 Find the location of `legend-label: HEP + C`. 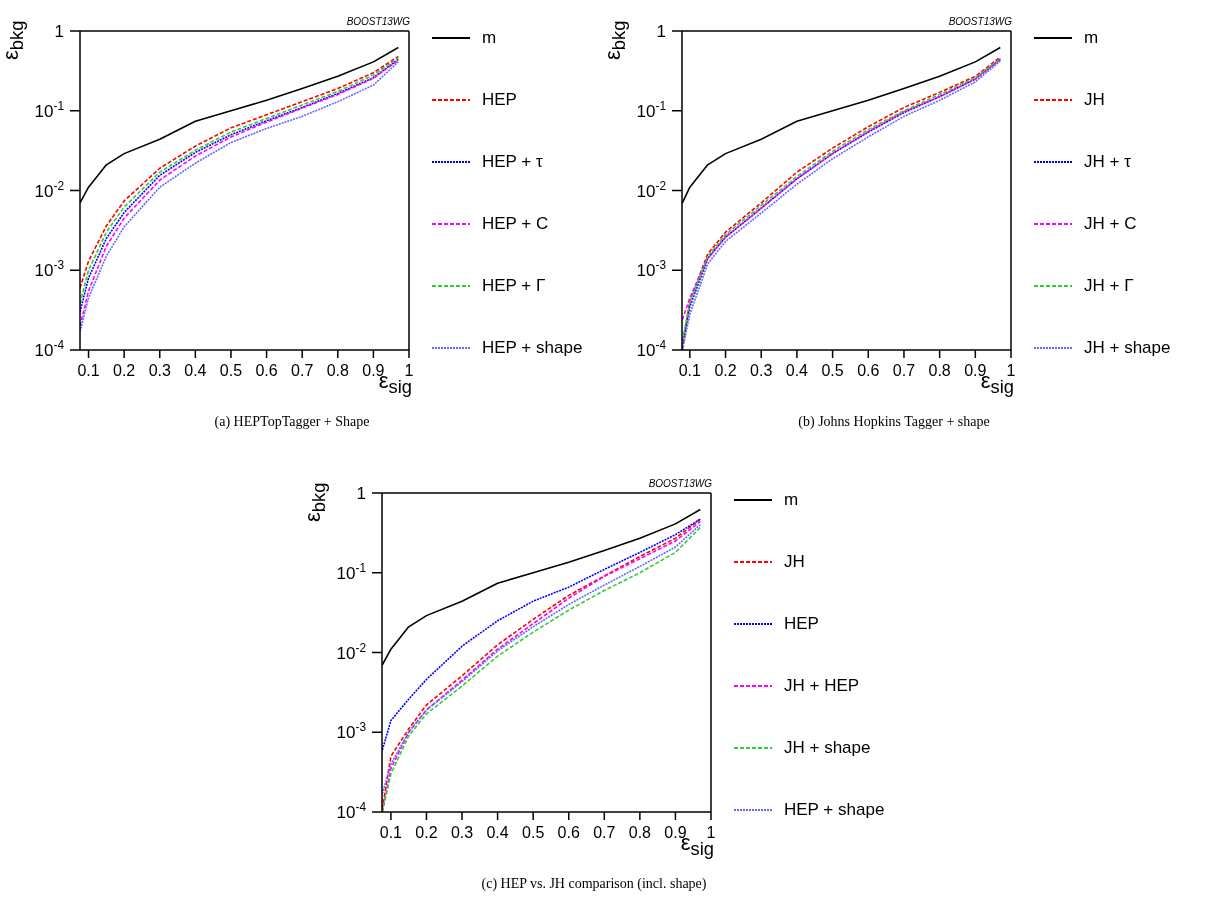

legend-label: HEP + C is located at coordinates (515, 224).